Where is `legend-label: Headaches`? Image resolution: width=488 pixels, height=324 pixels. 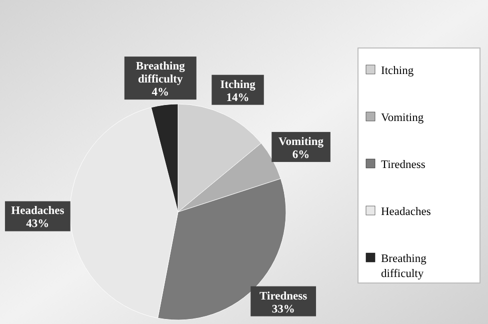
legend-label: Headaches is located at coordinates (406, 212).